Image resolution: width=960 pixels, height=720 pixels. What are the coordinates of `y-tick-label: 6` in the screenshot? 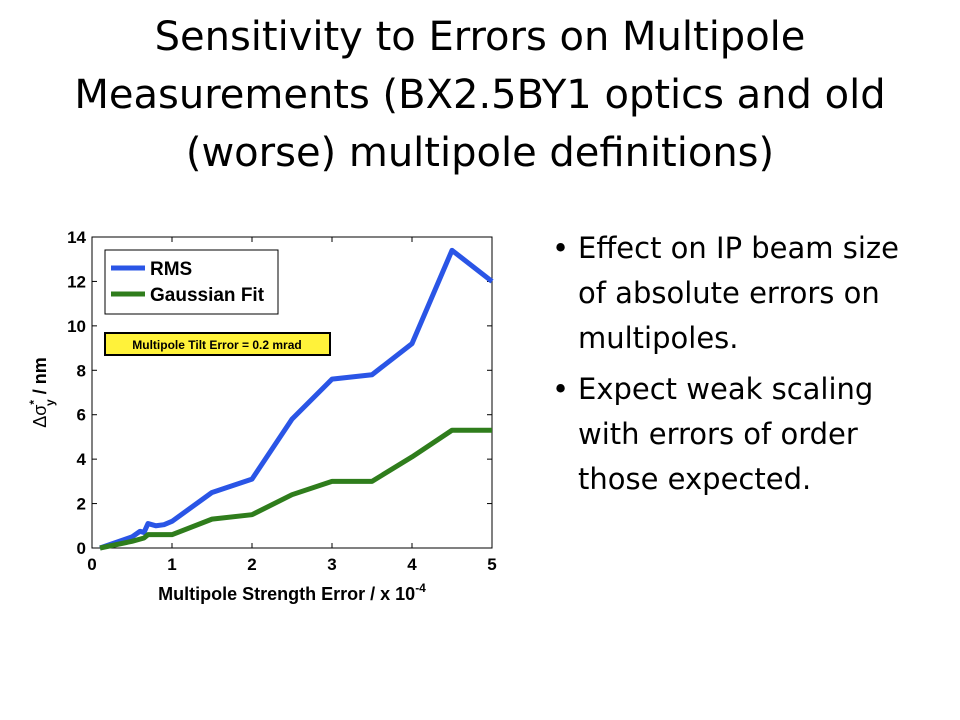 It's located at (81, 415).